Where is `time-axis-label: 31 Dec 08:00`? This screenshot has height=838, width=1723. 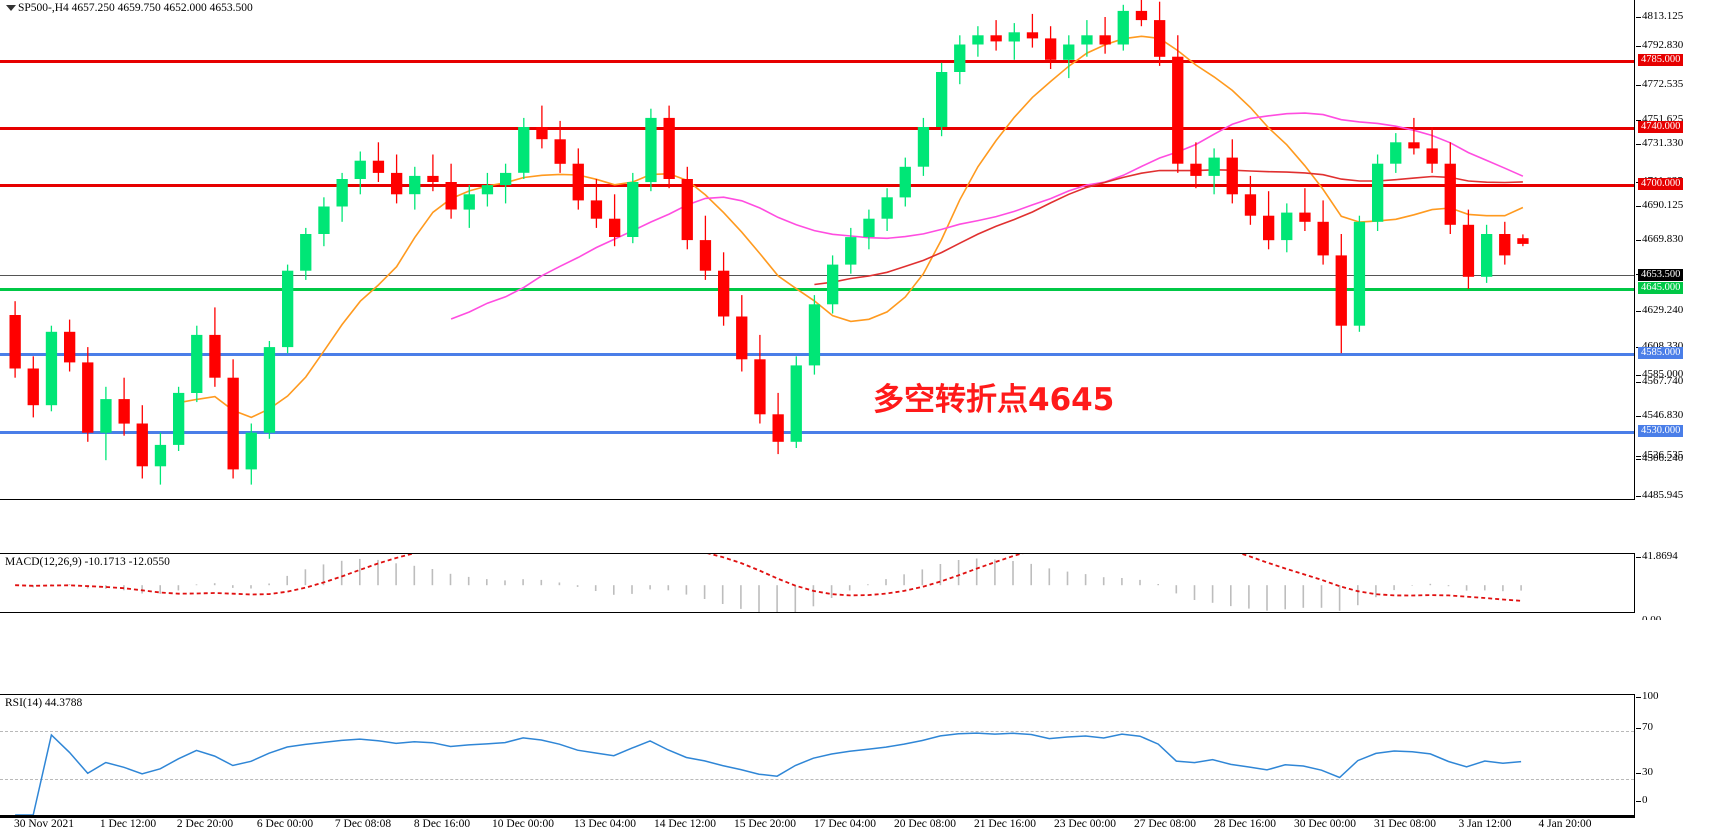
time-axis-label: 31 Dec 08:00 is located at coordinates (1405, 824).